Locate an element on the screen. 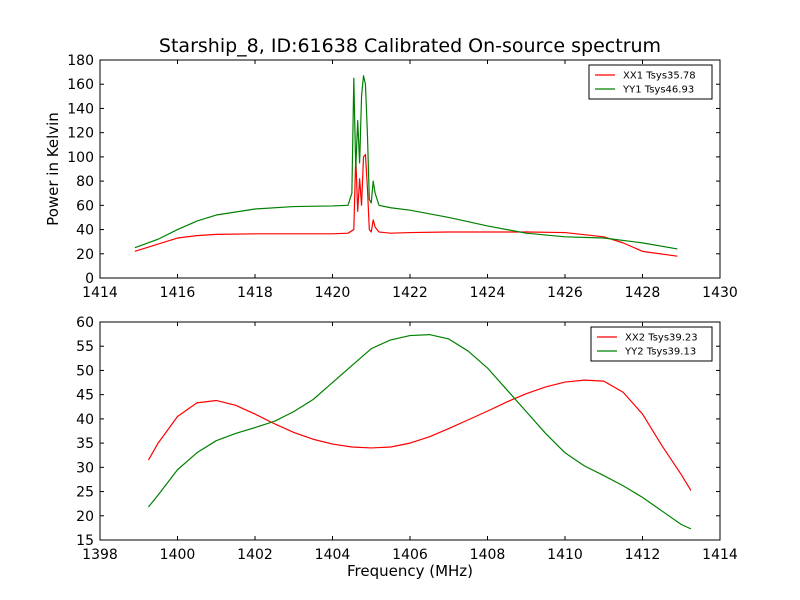 The image size is (800, 600). y-tick-label: 80 is located at coordinates (85, 182).